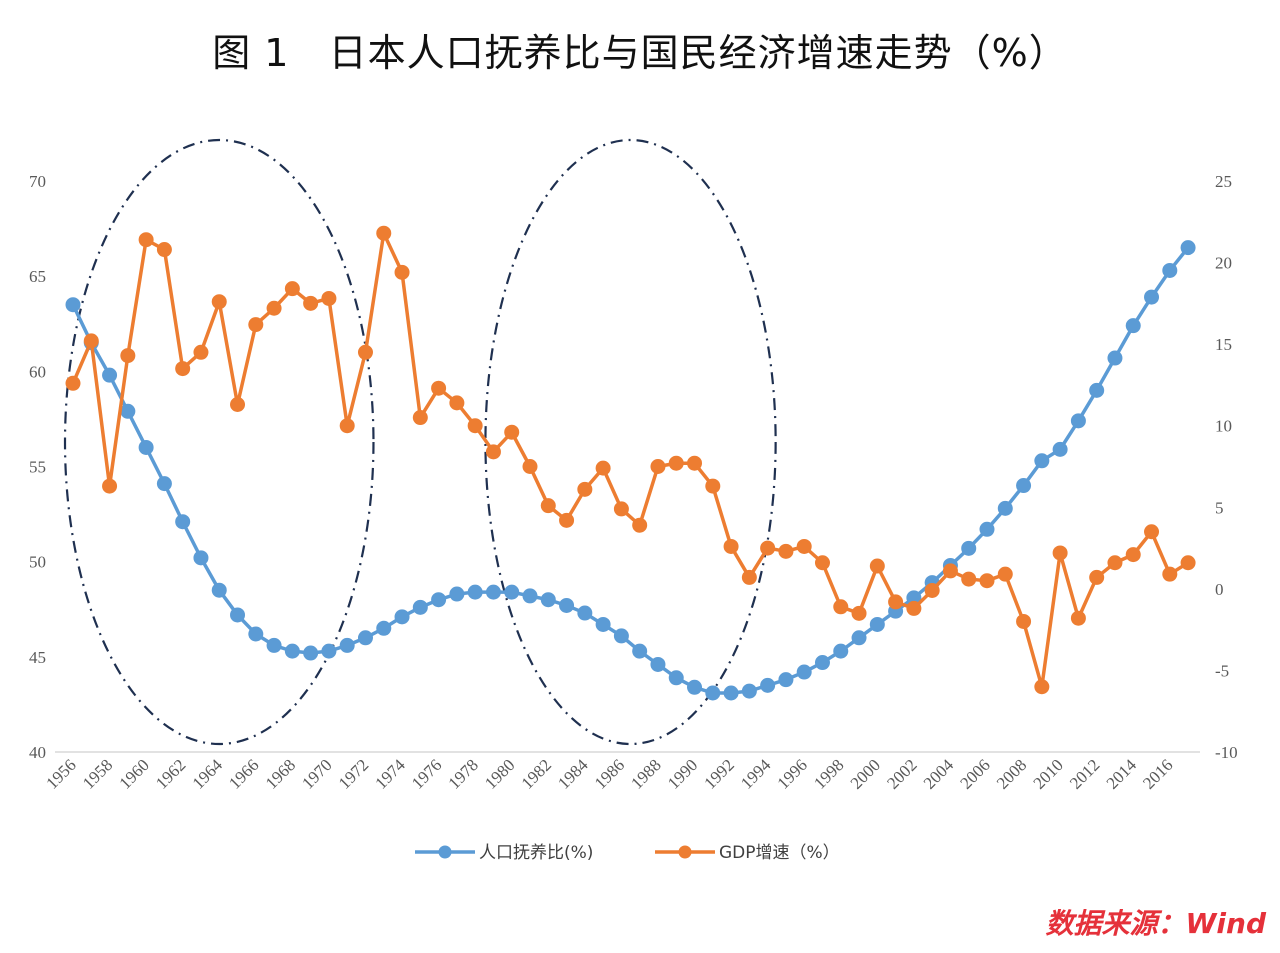 This screenshot has width=1280, height=953. What do you see at coordinates (37, 657) in the screenshot?
I see `y-left-tick-label: 45` at bounding box center [37, 657].